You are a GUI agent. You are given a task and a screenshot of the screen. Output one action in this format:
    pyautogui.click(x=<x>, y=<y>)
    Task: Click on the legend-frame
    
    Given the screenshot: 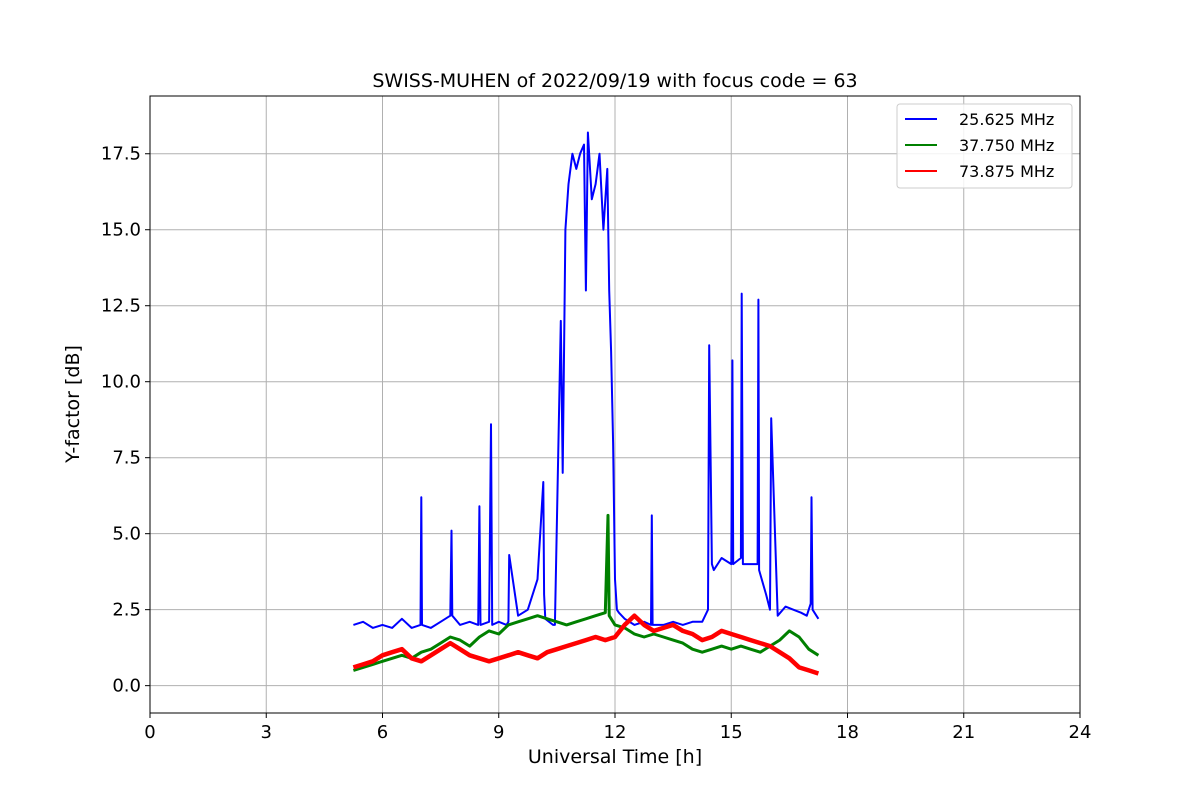 What is the action you would take?
    pyautogui.click(x=984, y=146)
    